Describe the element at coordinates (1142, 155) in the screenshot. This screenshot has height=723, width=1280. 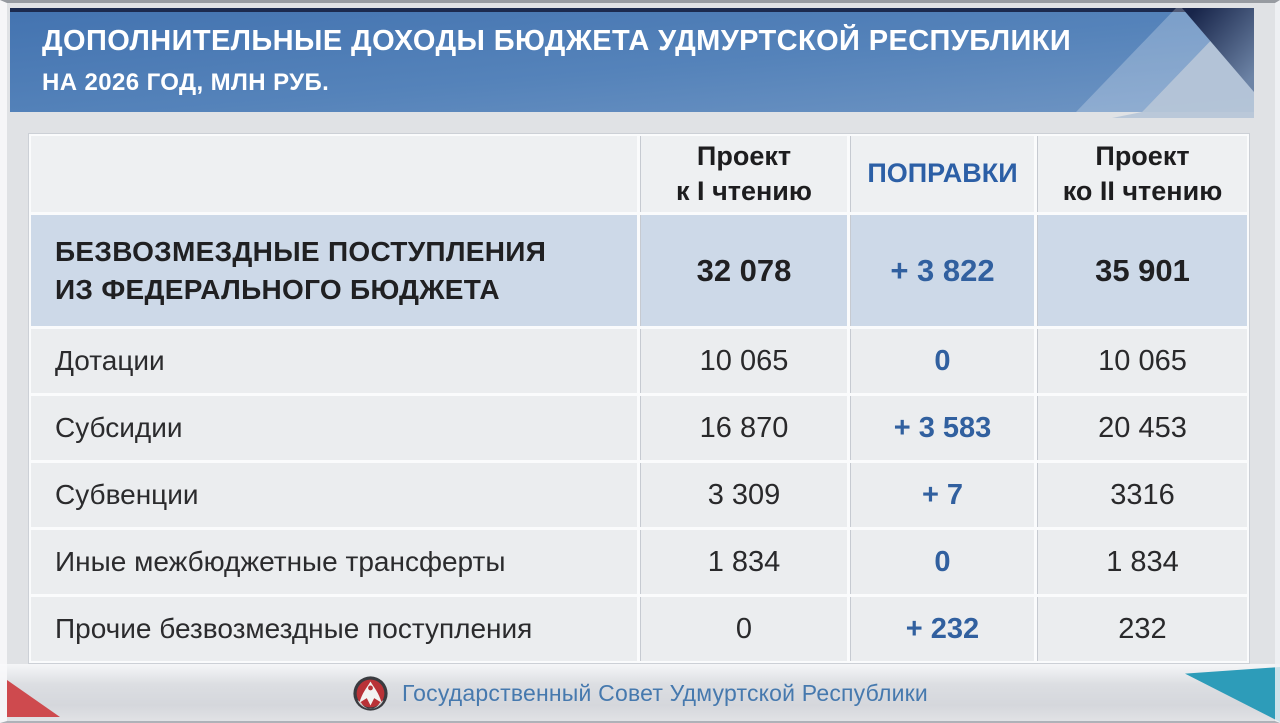
I see `header-draft-second-line1: Проект` at that location.